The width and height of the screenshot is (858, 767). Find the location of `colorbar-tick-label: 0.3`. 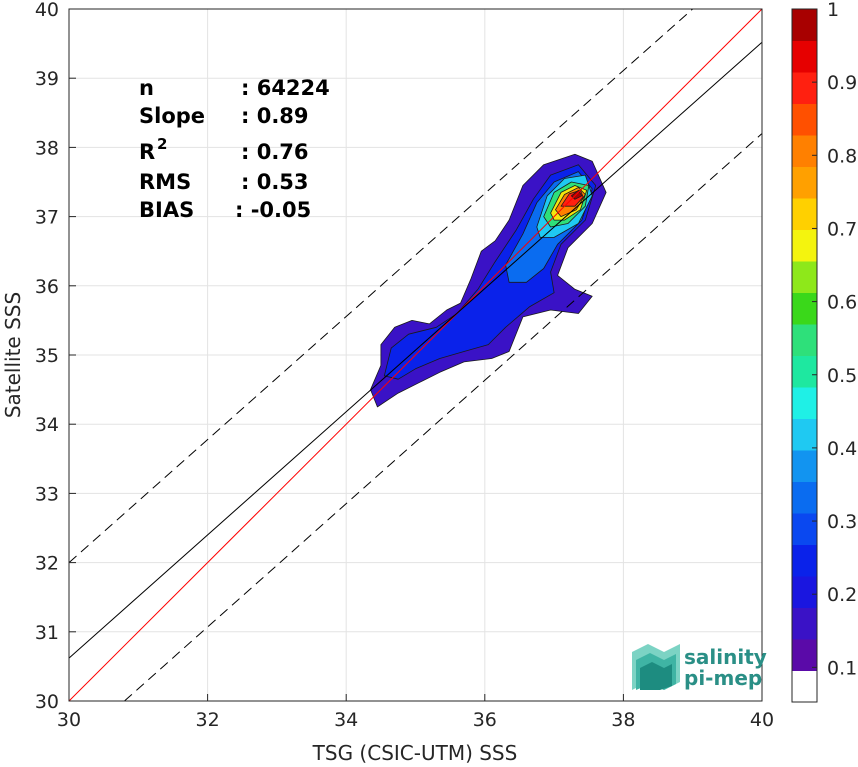

colorbar-tick-label: 0.3 is located at coordinates (842, 522).